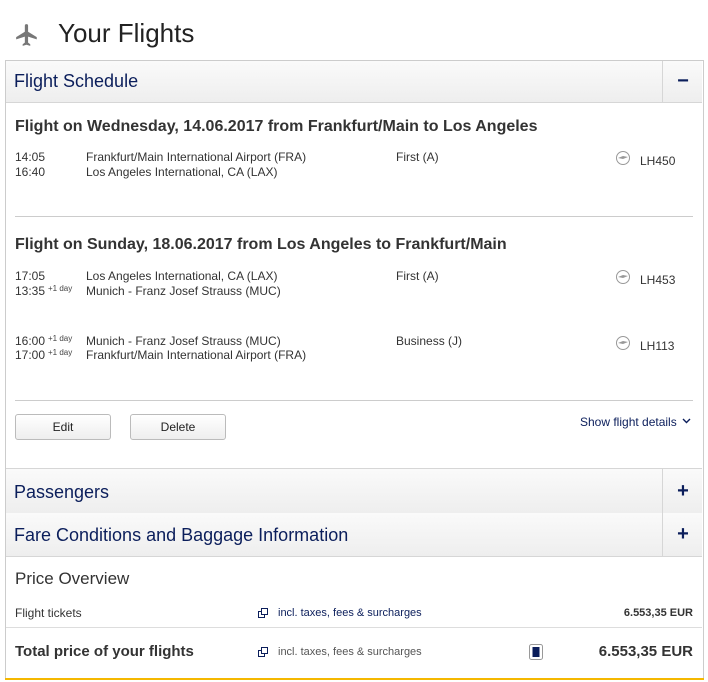 The image size is (708, 682). What do you see at coordinates (76, 81) in the screenshot?
I see `section-title: Flight Schedule` at bounding box center [76, 81].